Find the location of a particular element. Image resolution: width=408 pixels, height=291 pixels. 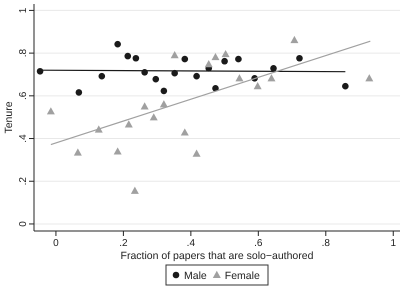

x-tick-label: .8 is located at coordinates (326, 243).